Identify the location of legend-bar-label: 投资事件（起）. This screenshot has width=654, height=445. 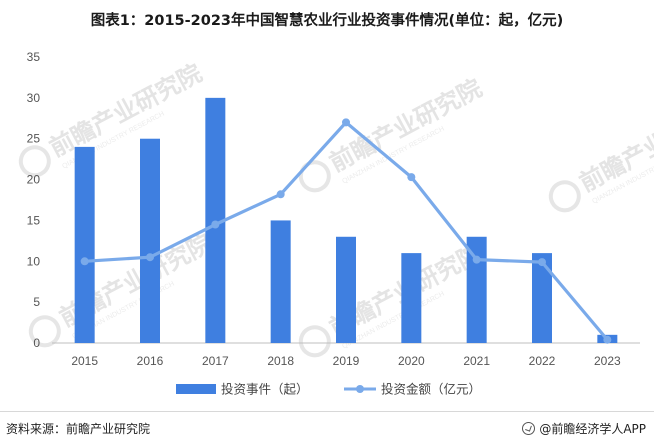
(265, 389).